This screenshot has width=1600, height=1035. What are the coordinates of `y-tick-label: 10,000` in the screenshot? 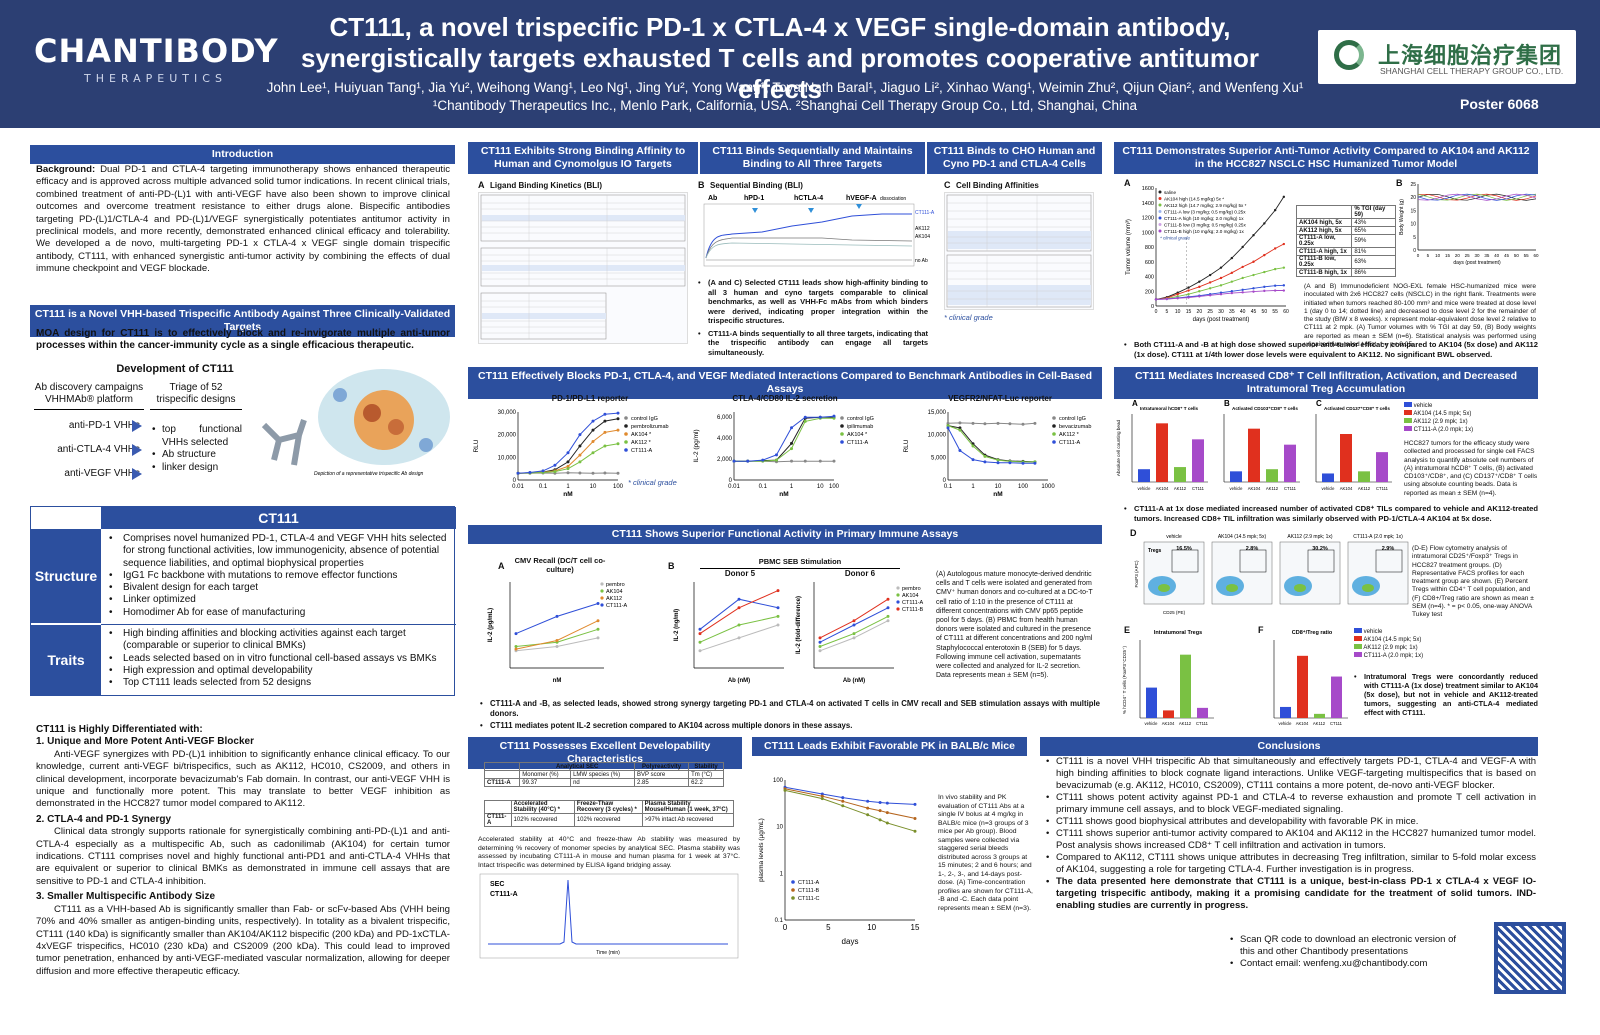 It's located at (937, 436).